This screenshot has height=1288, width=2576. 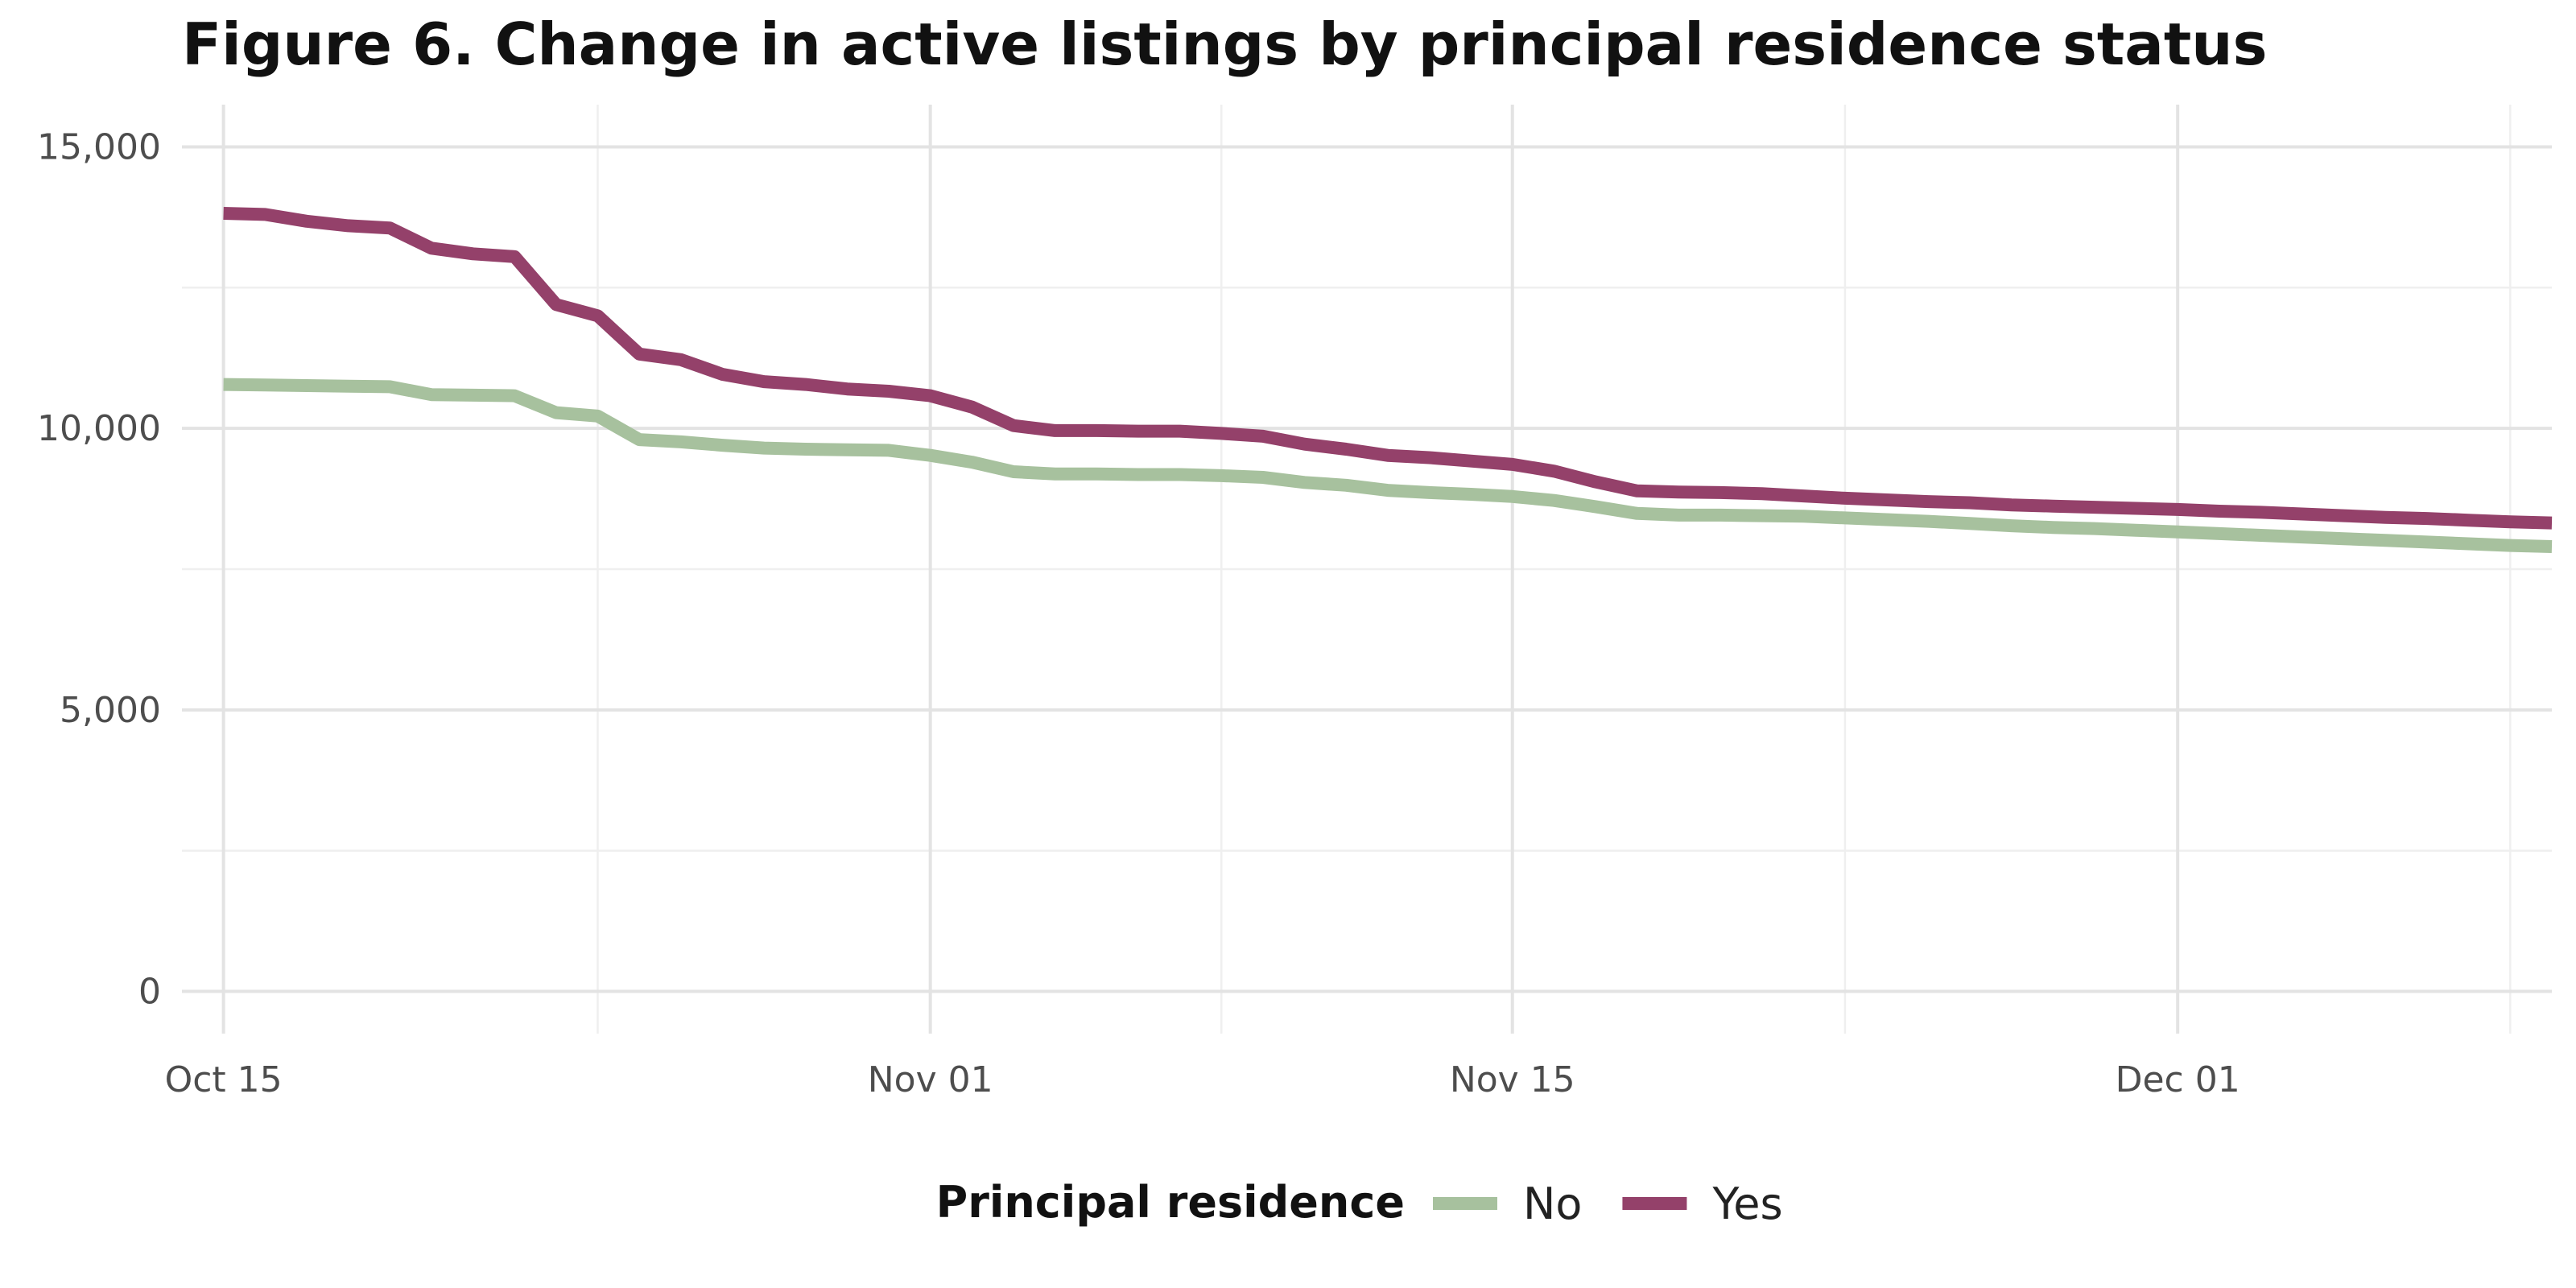 What do you see at coordinates (1512, 1079) in the screenshot?
I see `x-tick-label: Nov 15` at bounding box center [1512, 1079].